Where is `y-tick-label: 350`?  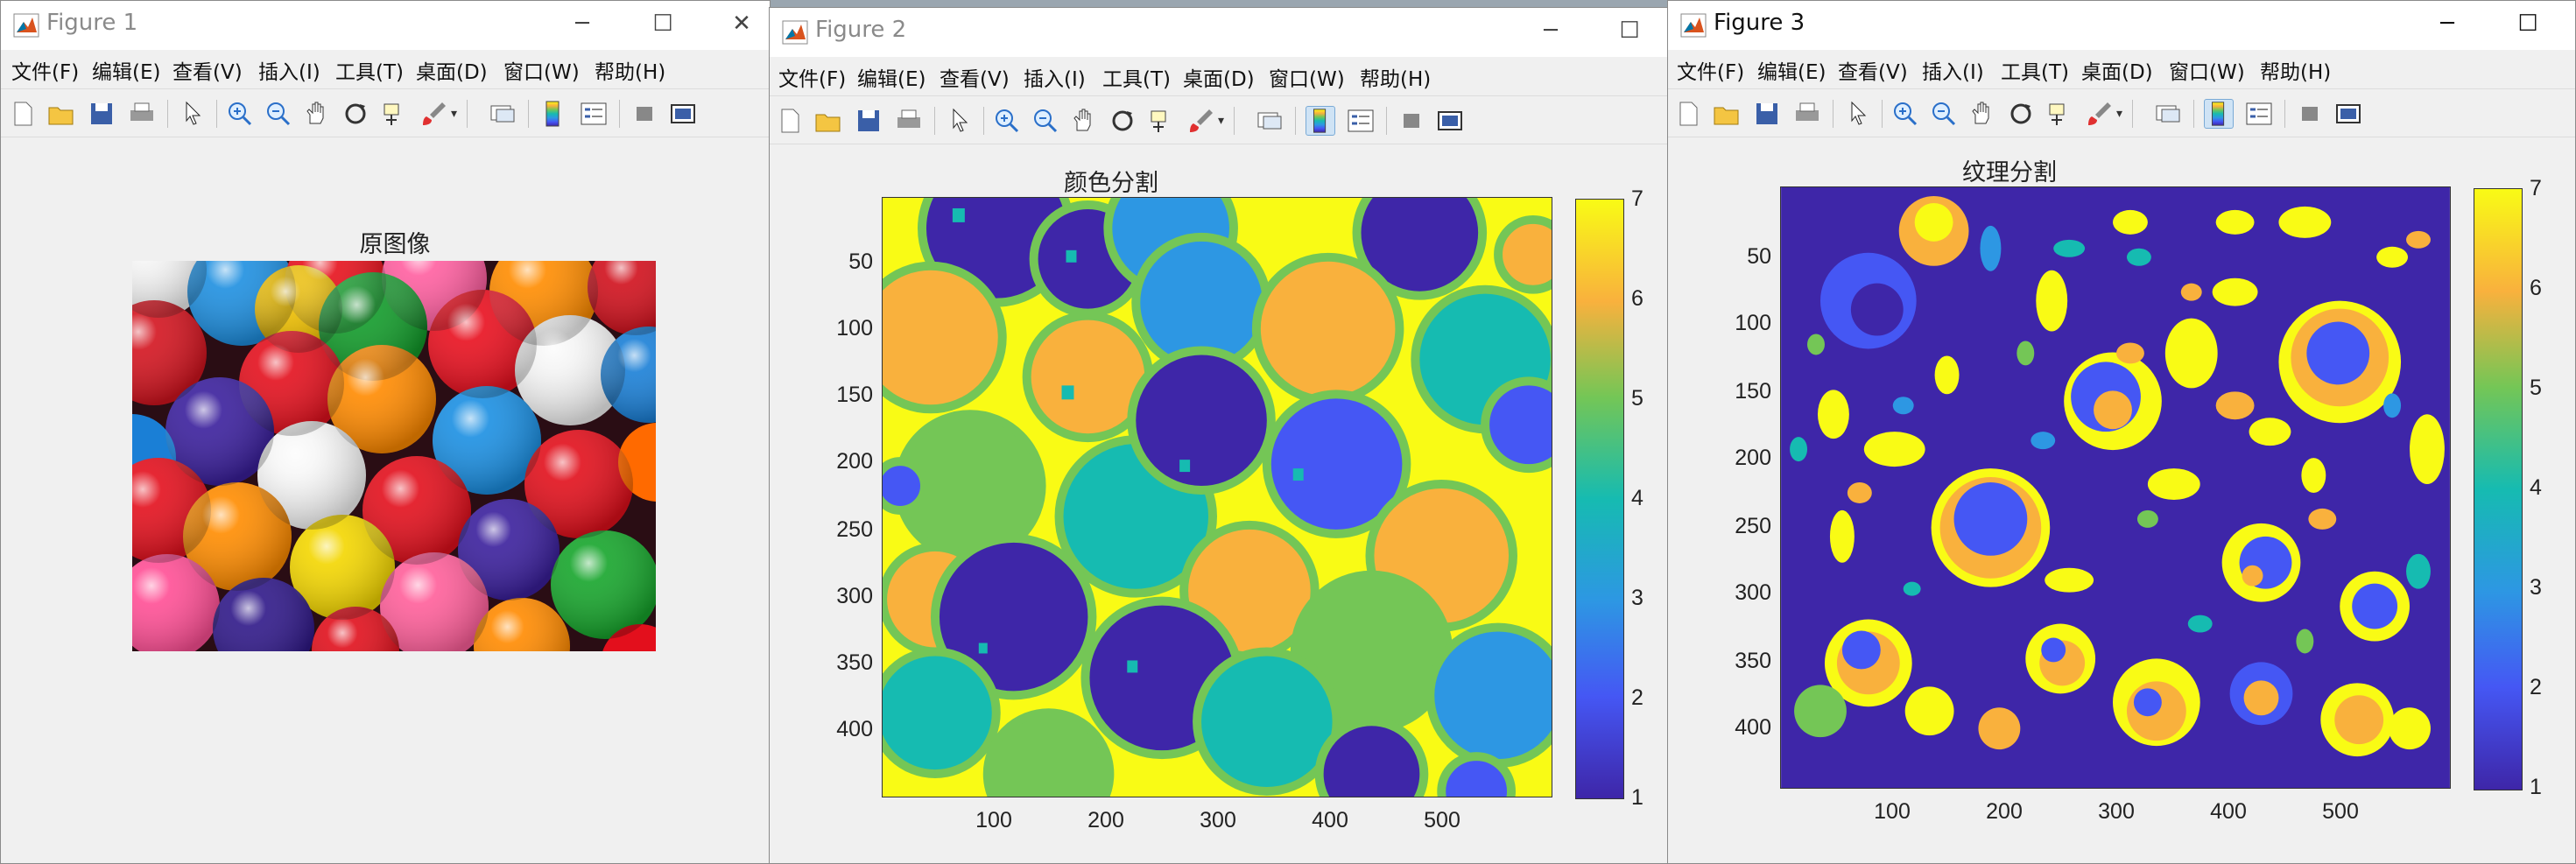
y-tick-label: 350 is located at coordinates (854, 663).